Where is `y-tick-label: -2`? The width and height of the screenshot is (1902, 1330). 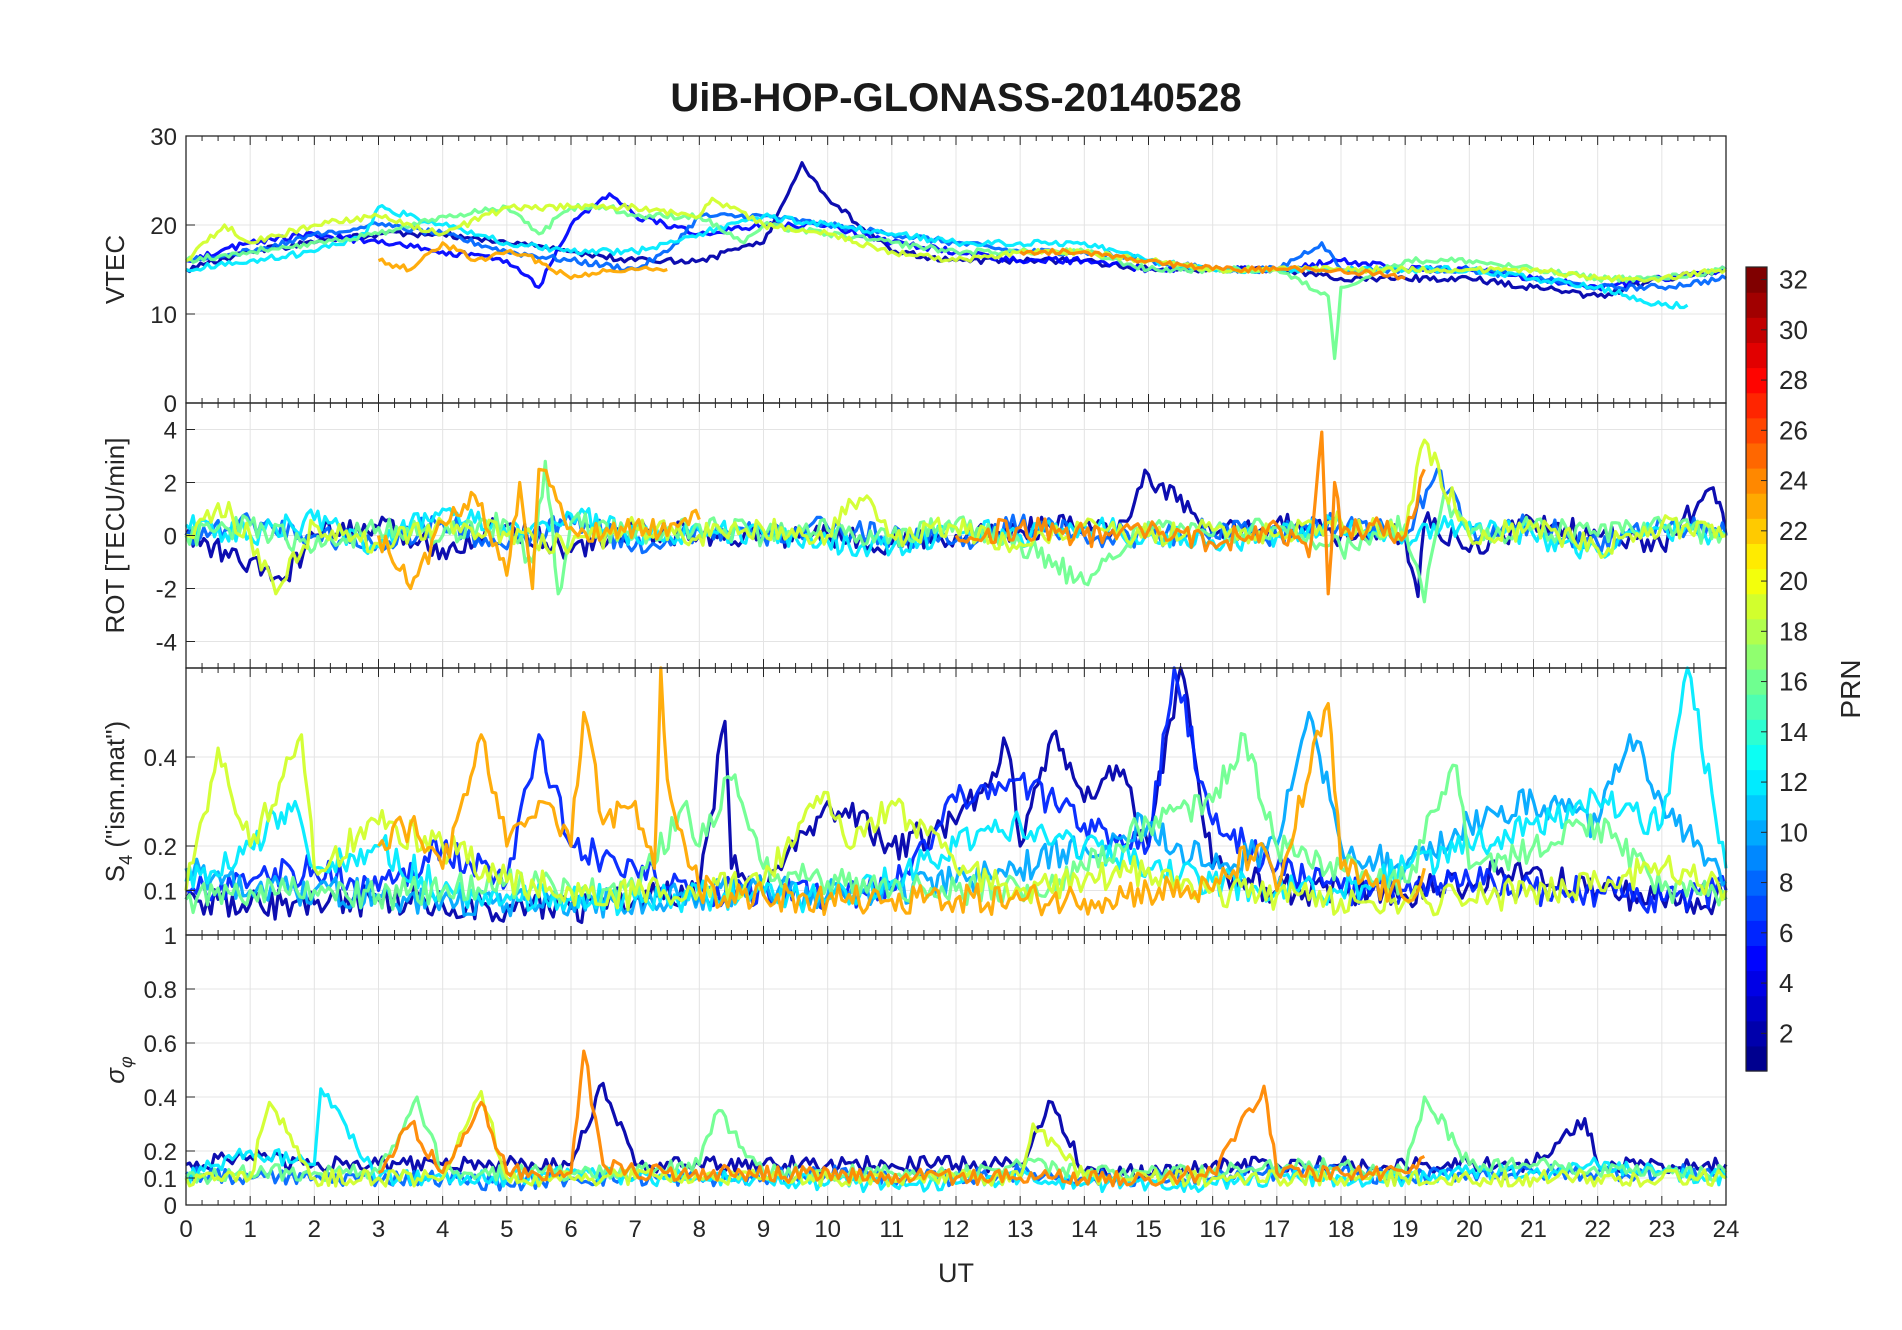
y-tick-label: -2 is located at coordinates (166, 590).